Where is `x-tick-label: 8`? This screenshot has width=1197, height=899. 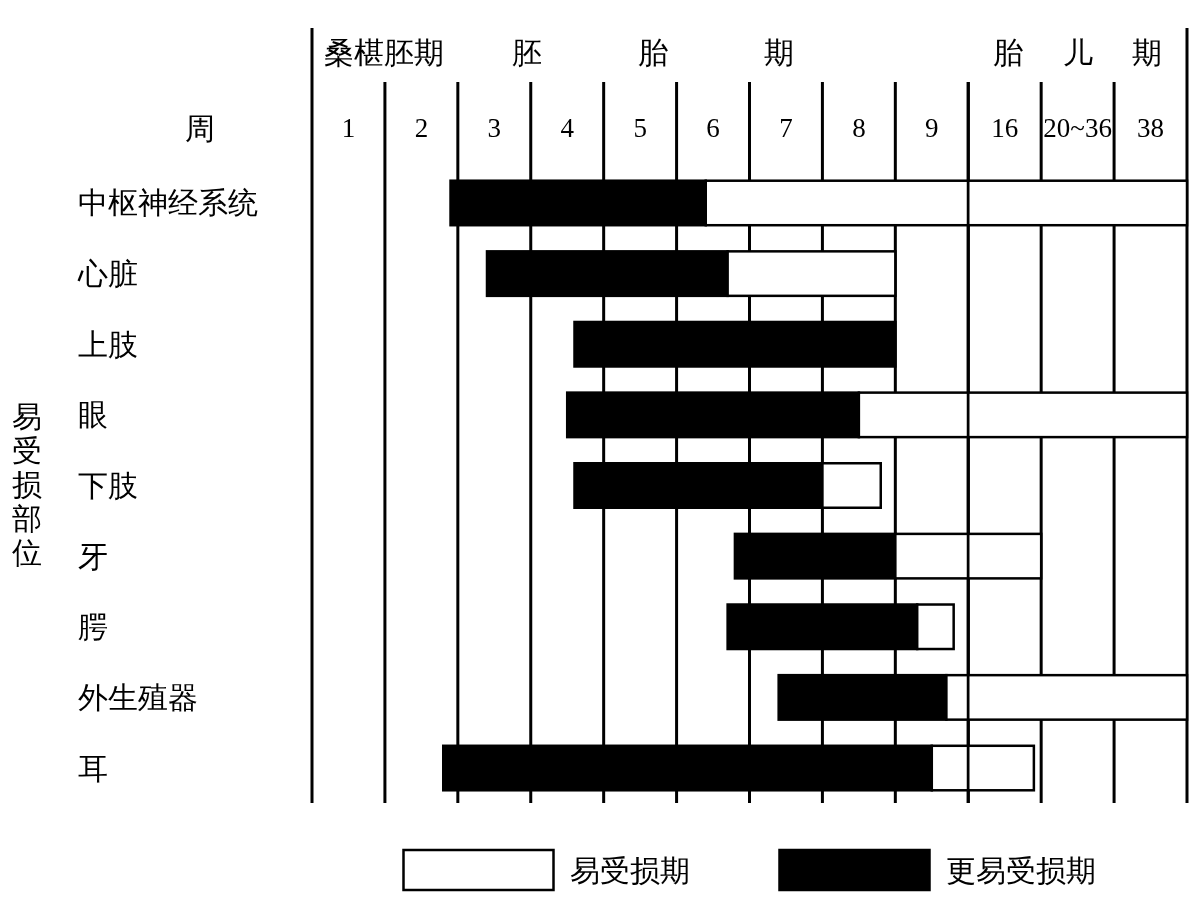
x-tick-label: 8 is located at coordinates (859, 128).